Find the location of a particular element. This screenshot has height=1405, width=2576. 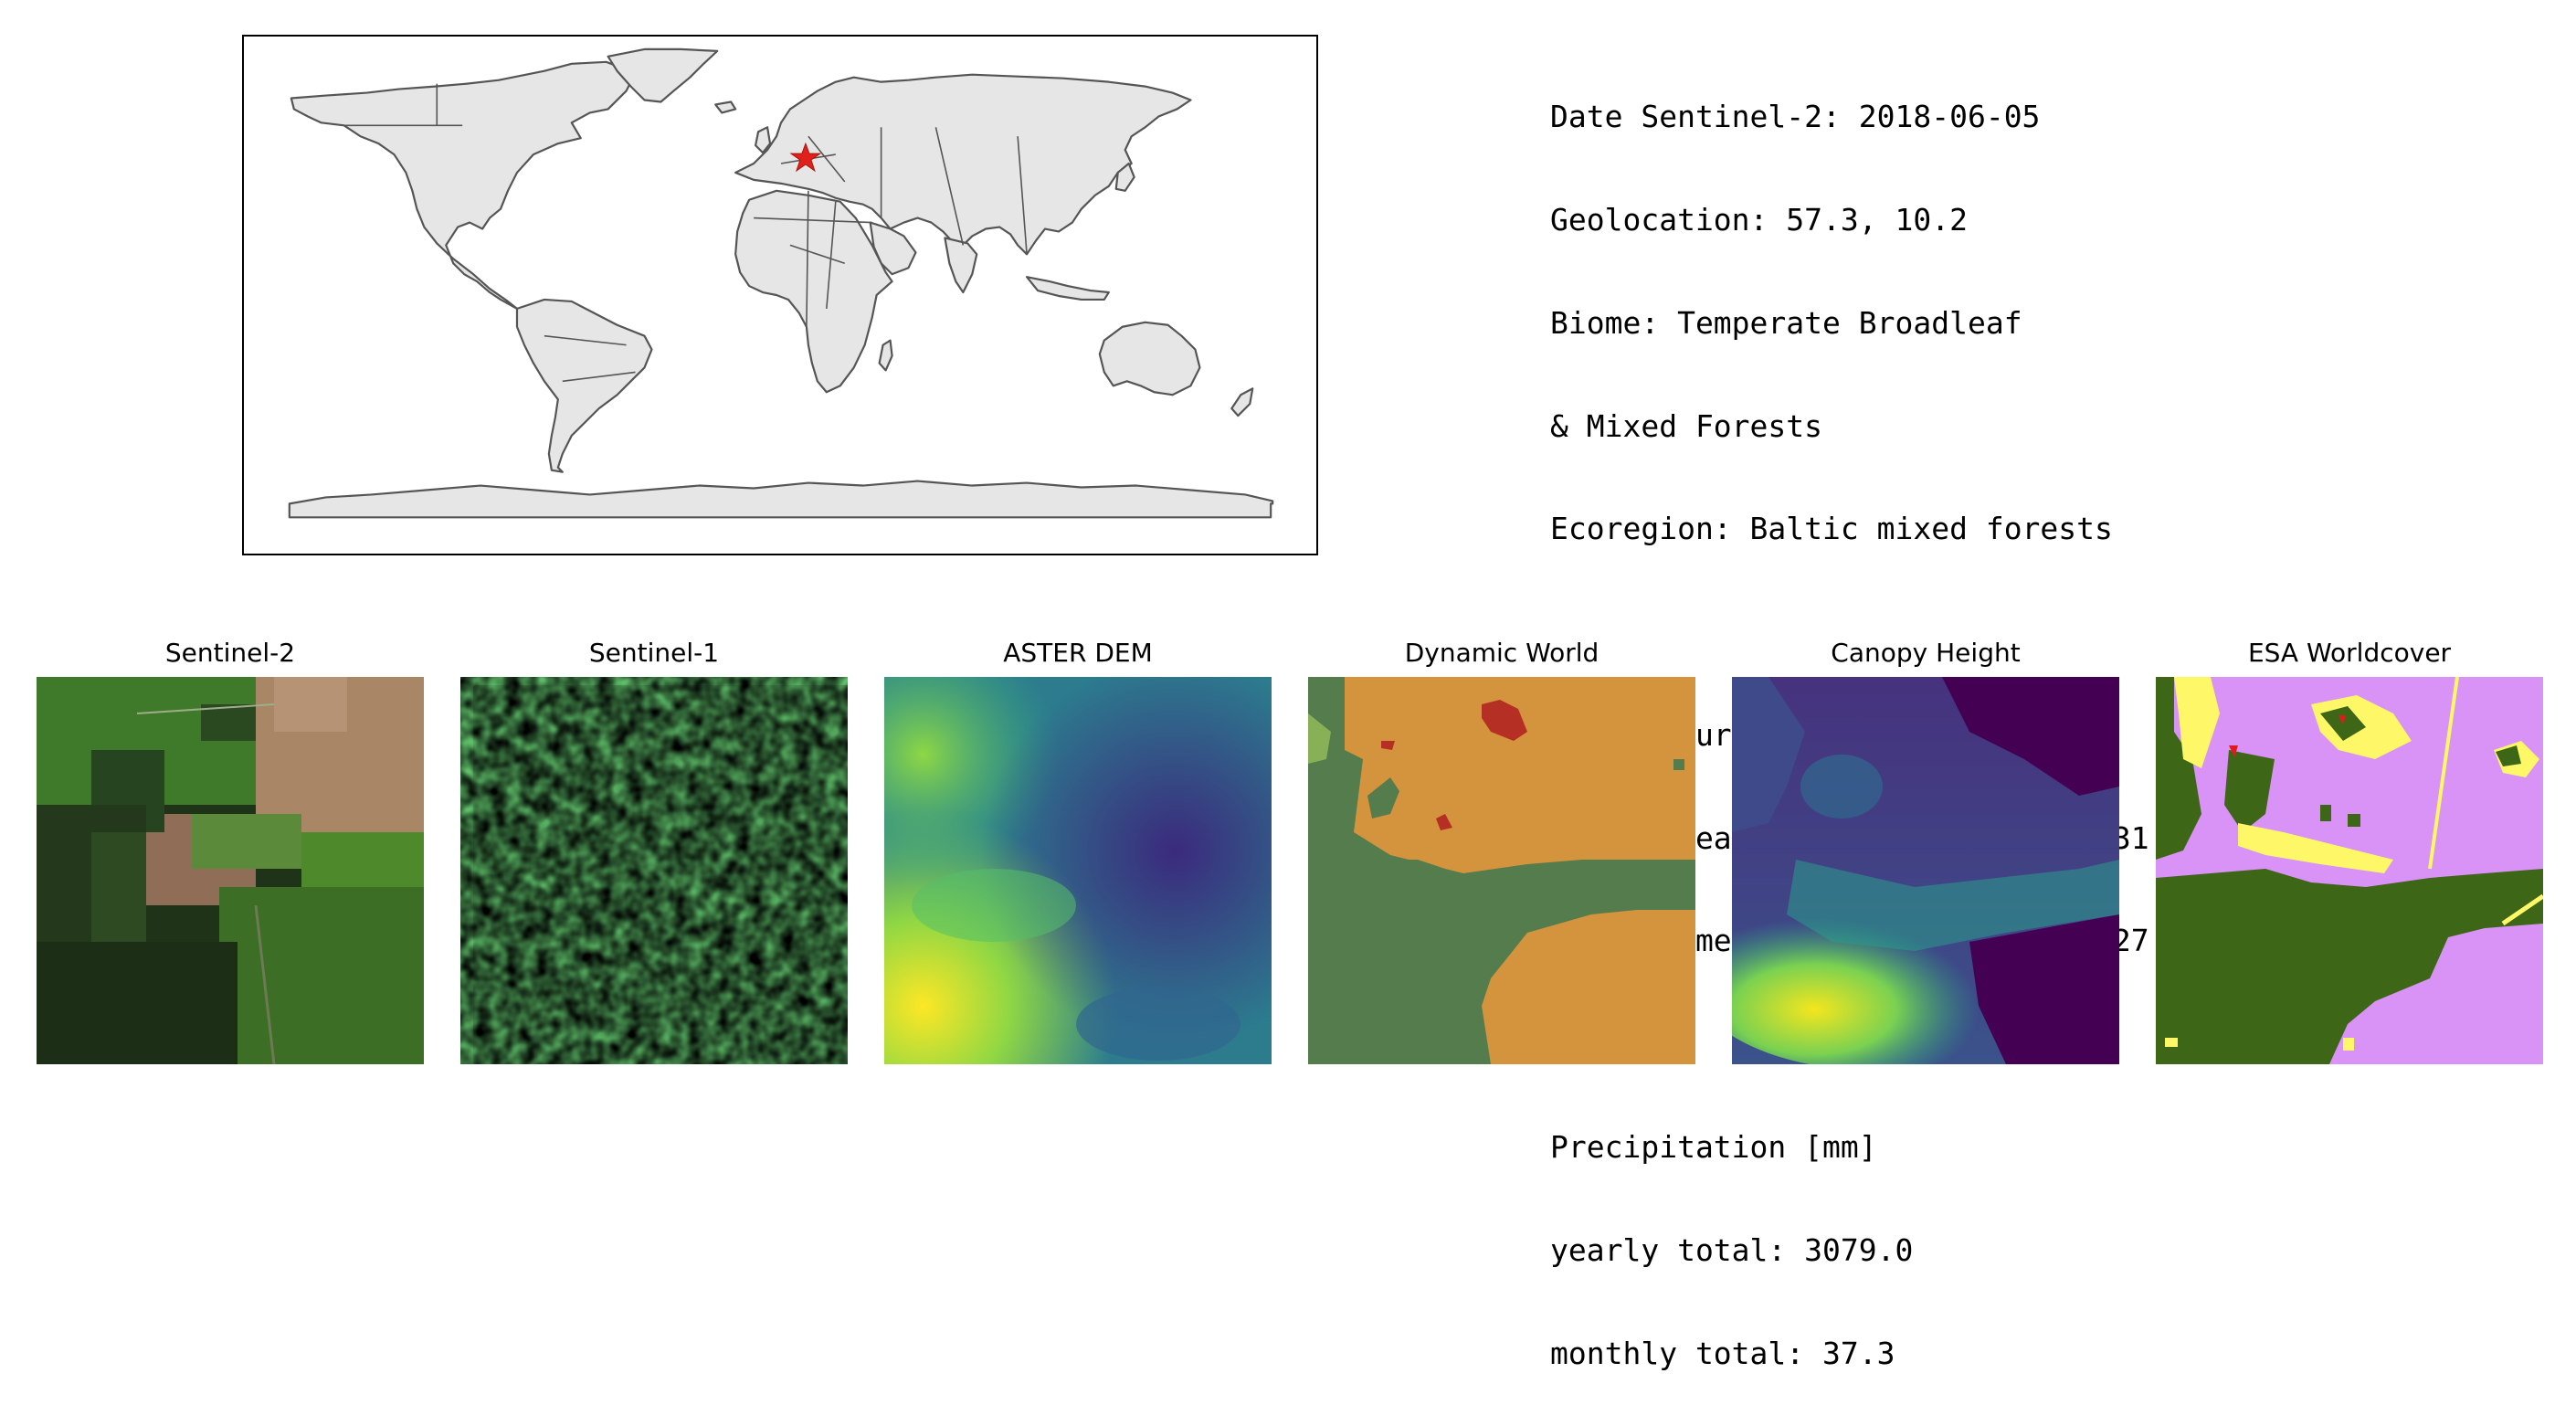

panel-title-canopy-height: Canopy Height is located at coordinates (1926, 653).